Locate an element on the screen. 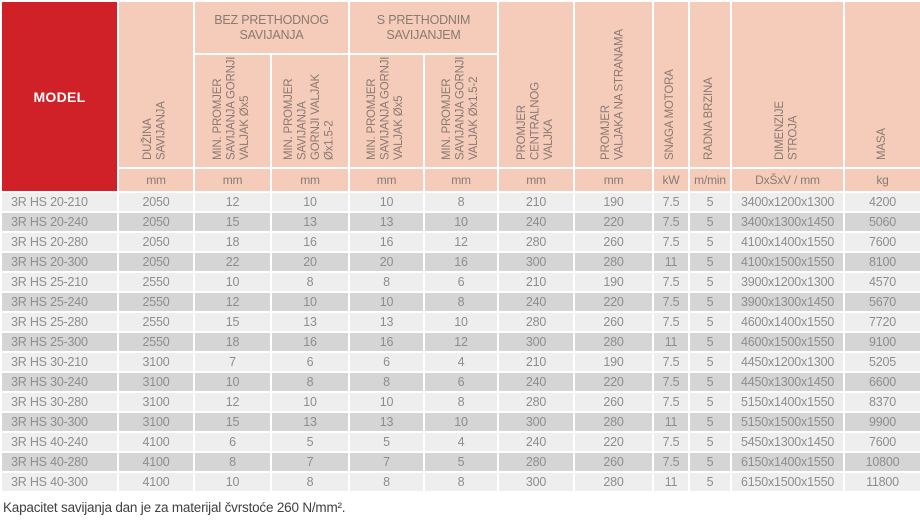 Image resolution: width=920 pixels, height=526 pixels. value-cell: 11 is located at coordinates (671, 422).